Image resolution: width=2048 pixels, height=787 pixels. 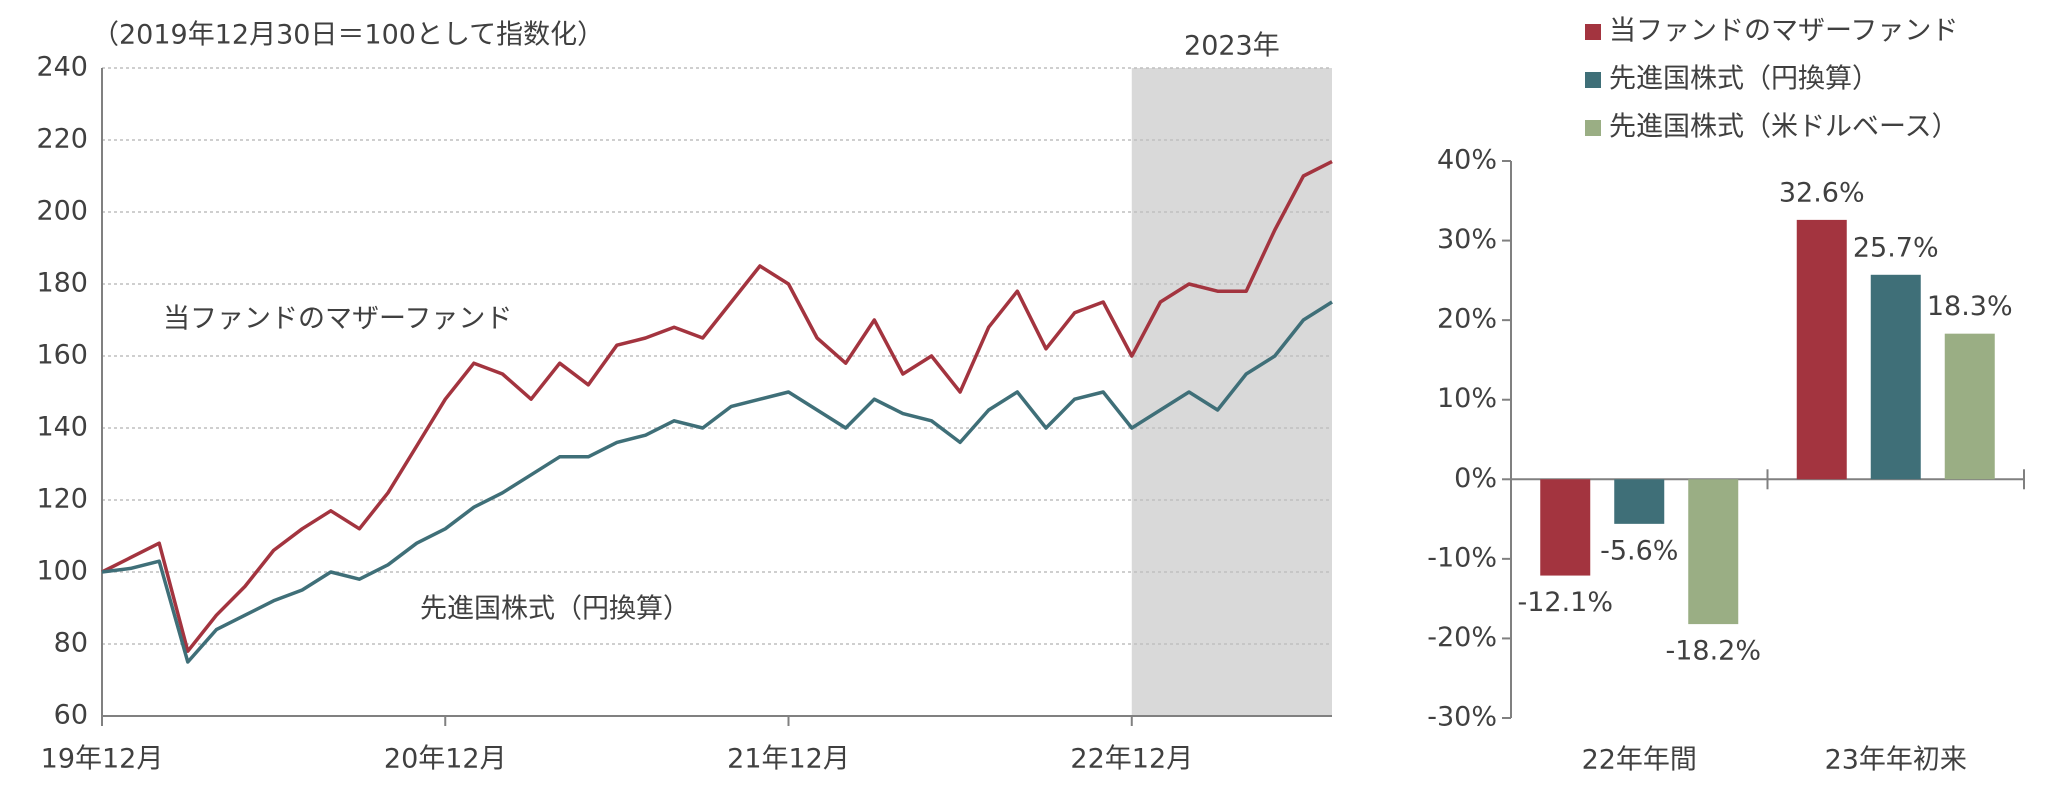 What do you see at coordinates (1462, 717) in the screenshot?
I see `y-tick-label: -30%` at bounding box center [1462, 717].